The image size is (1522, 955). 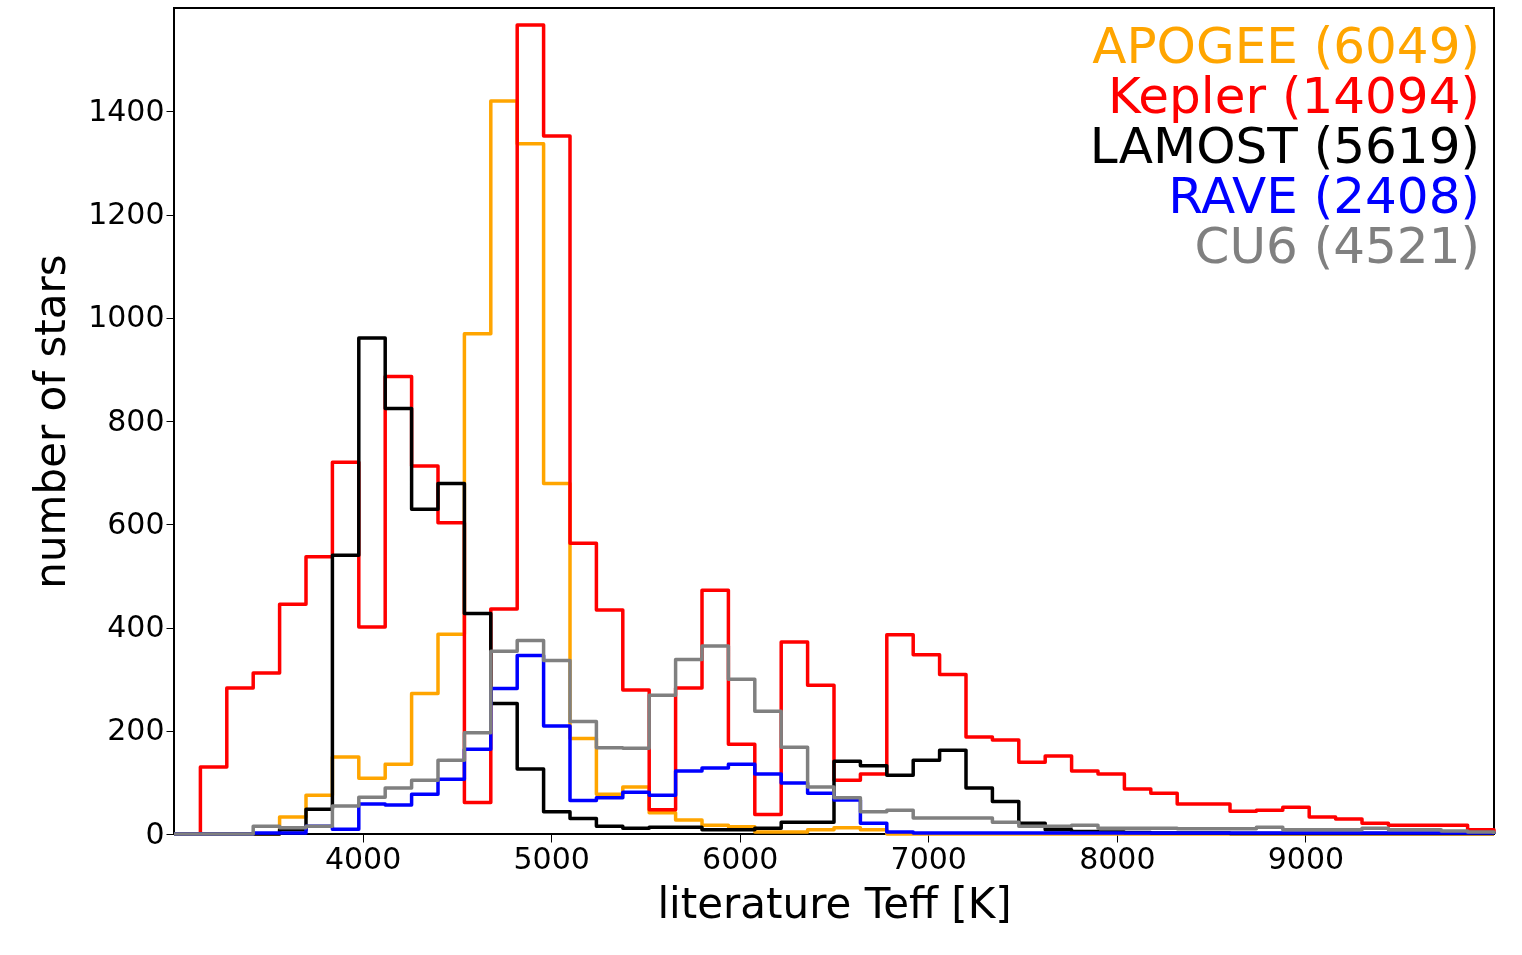 I want to click on x-tick-label: 7000, so click(x=928, y=858).